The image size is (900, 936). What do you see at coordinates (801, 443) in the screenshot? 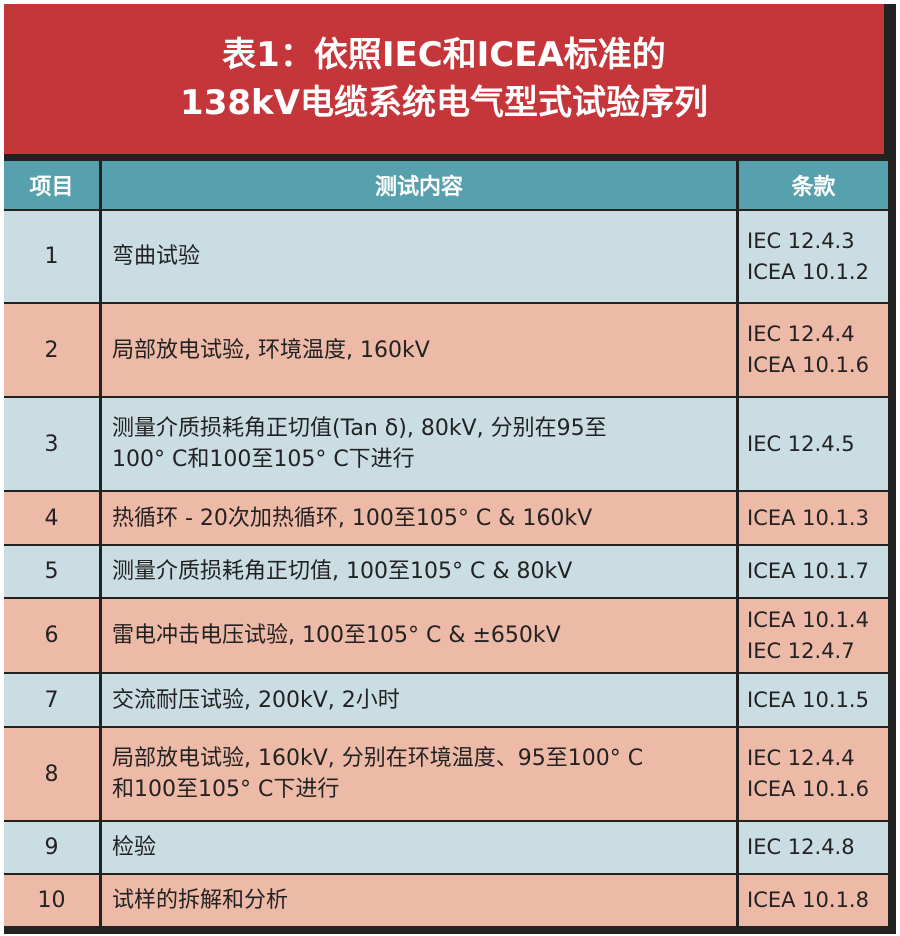
I see `clause-line: IEC 12.4.5` at bounding box center [801, 443].